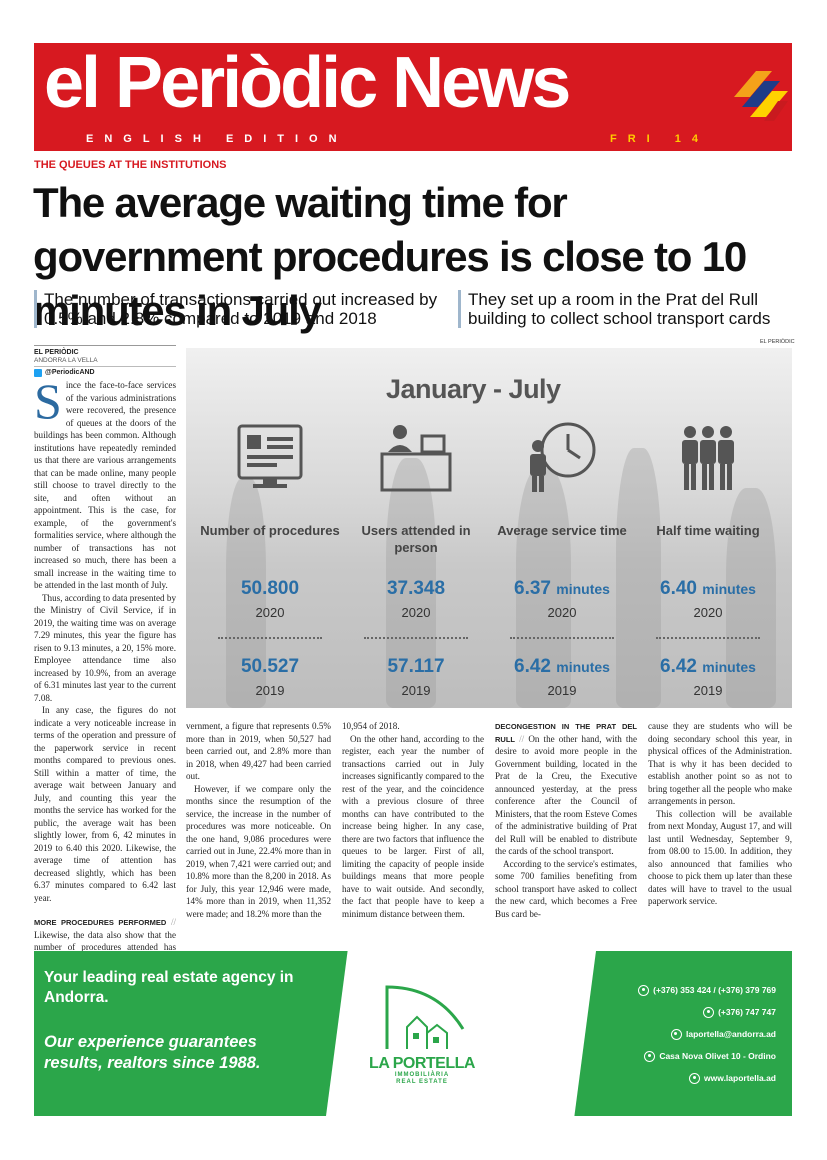  I want to click on email-icon, so click(676, 1034).